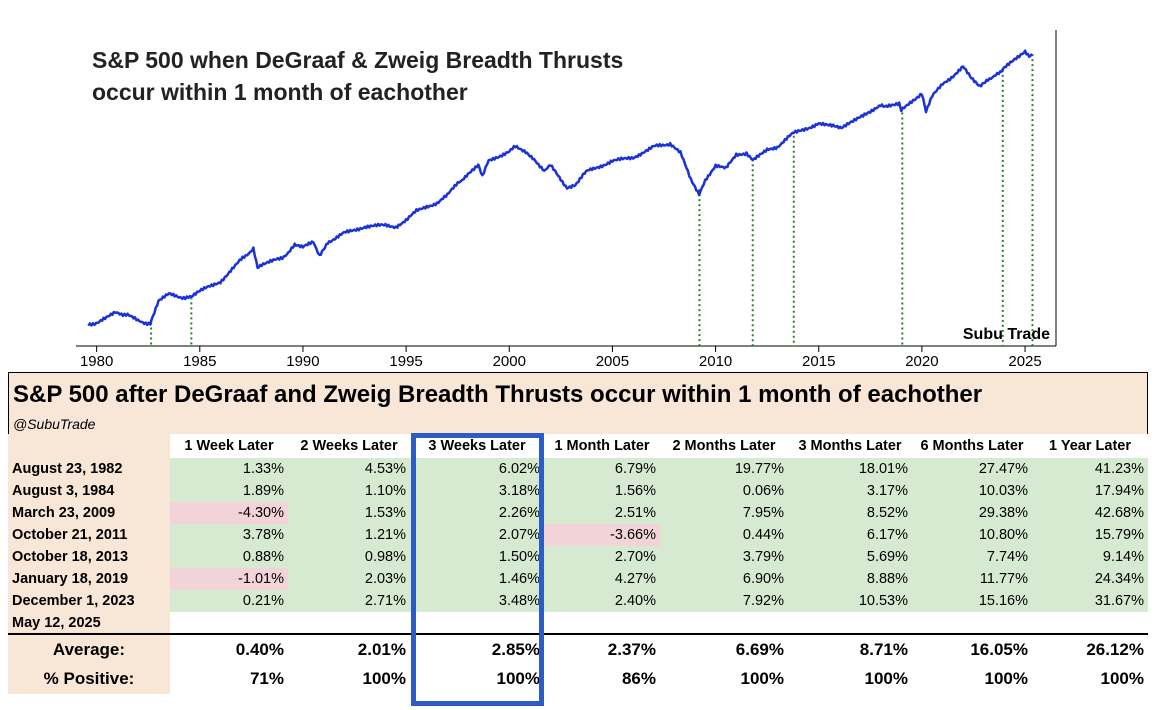  Describe the element at coordinates (477, 648) in the screenshot. I see `summary-cell: 2.85%` at that location.